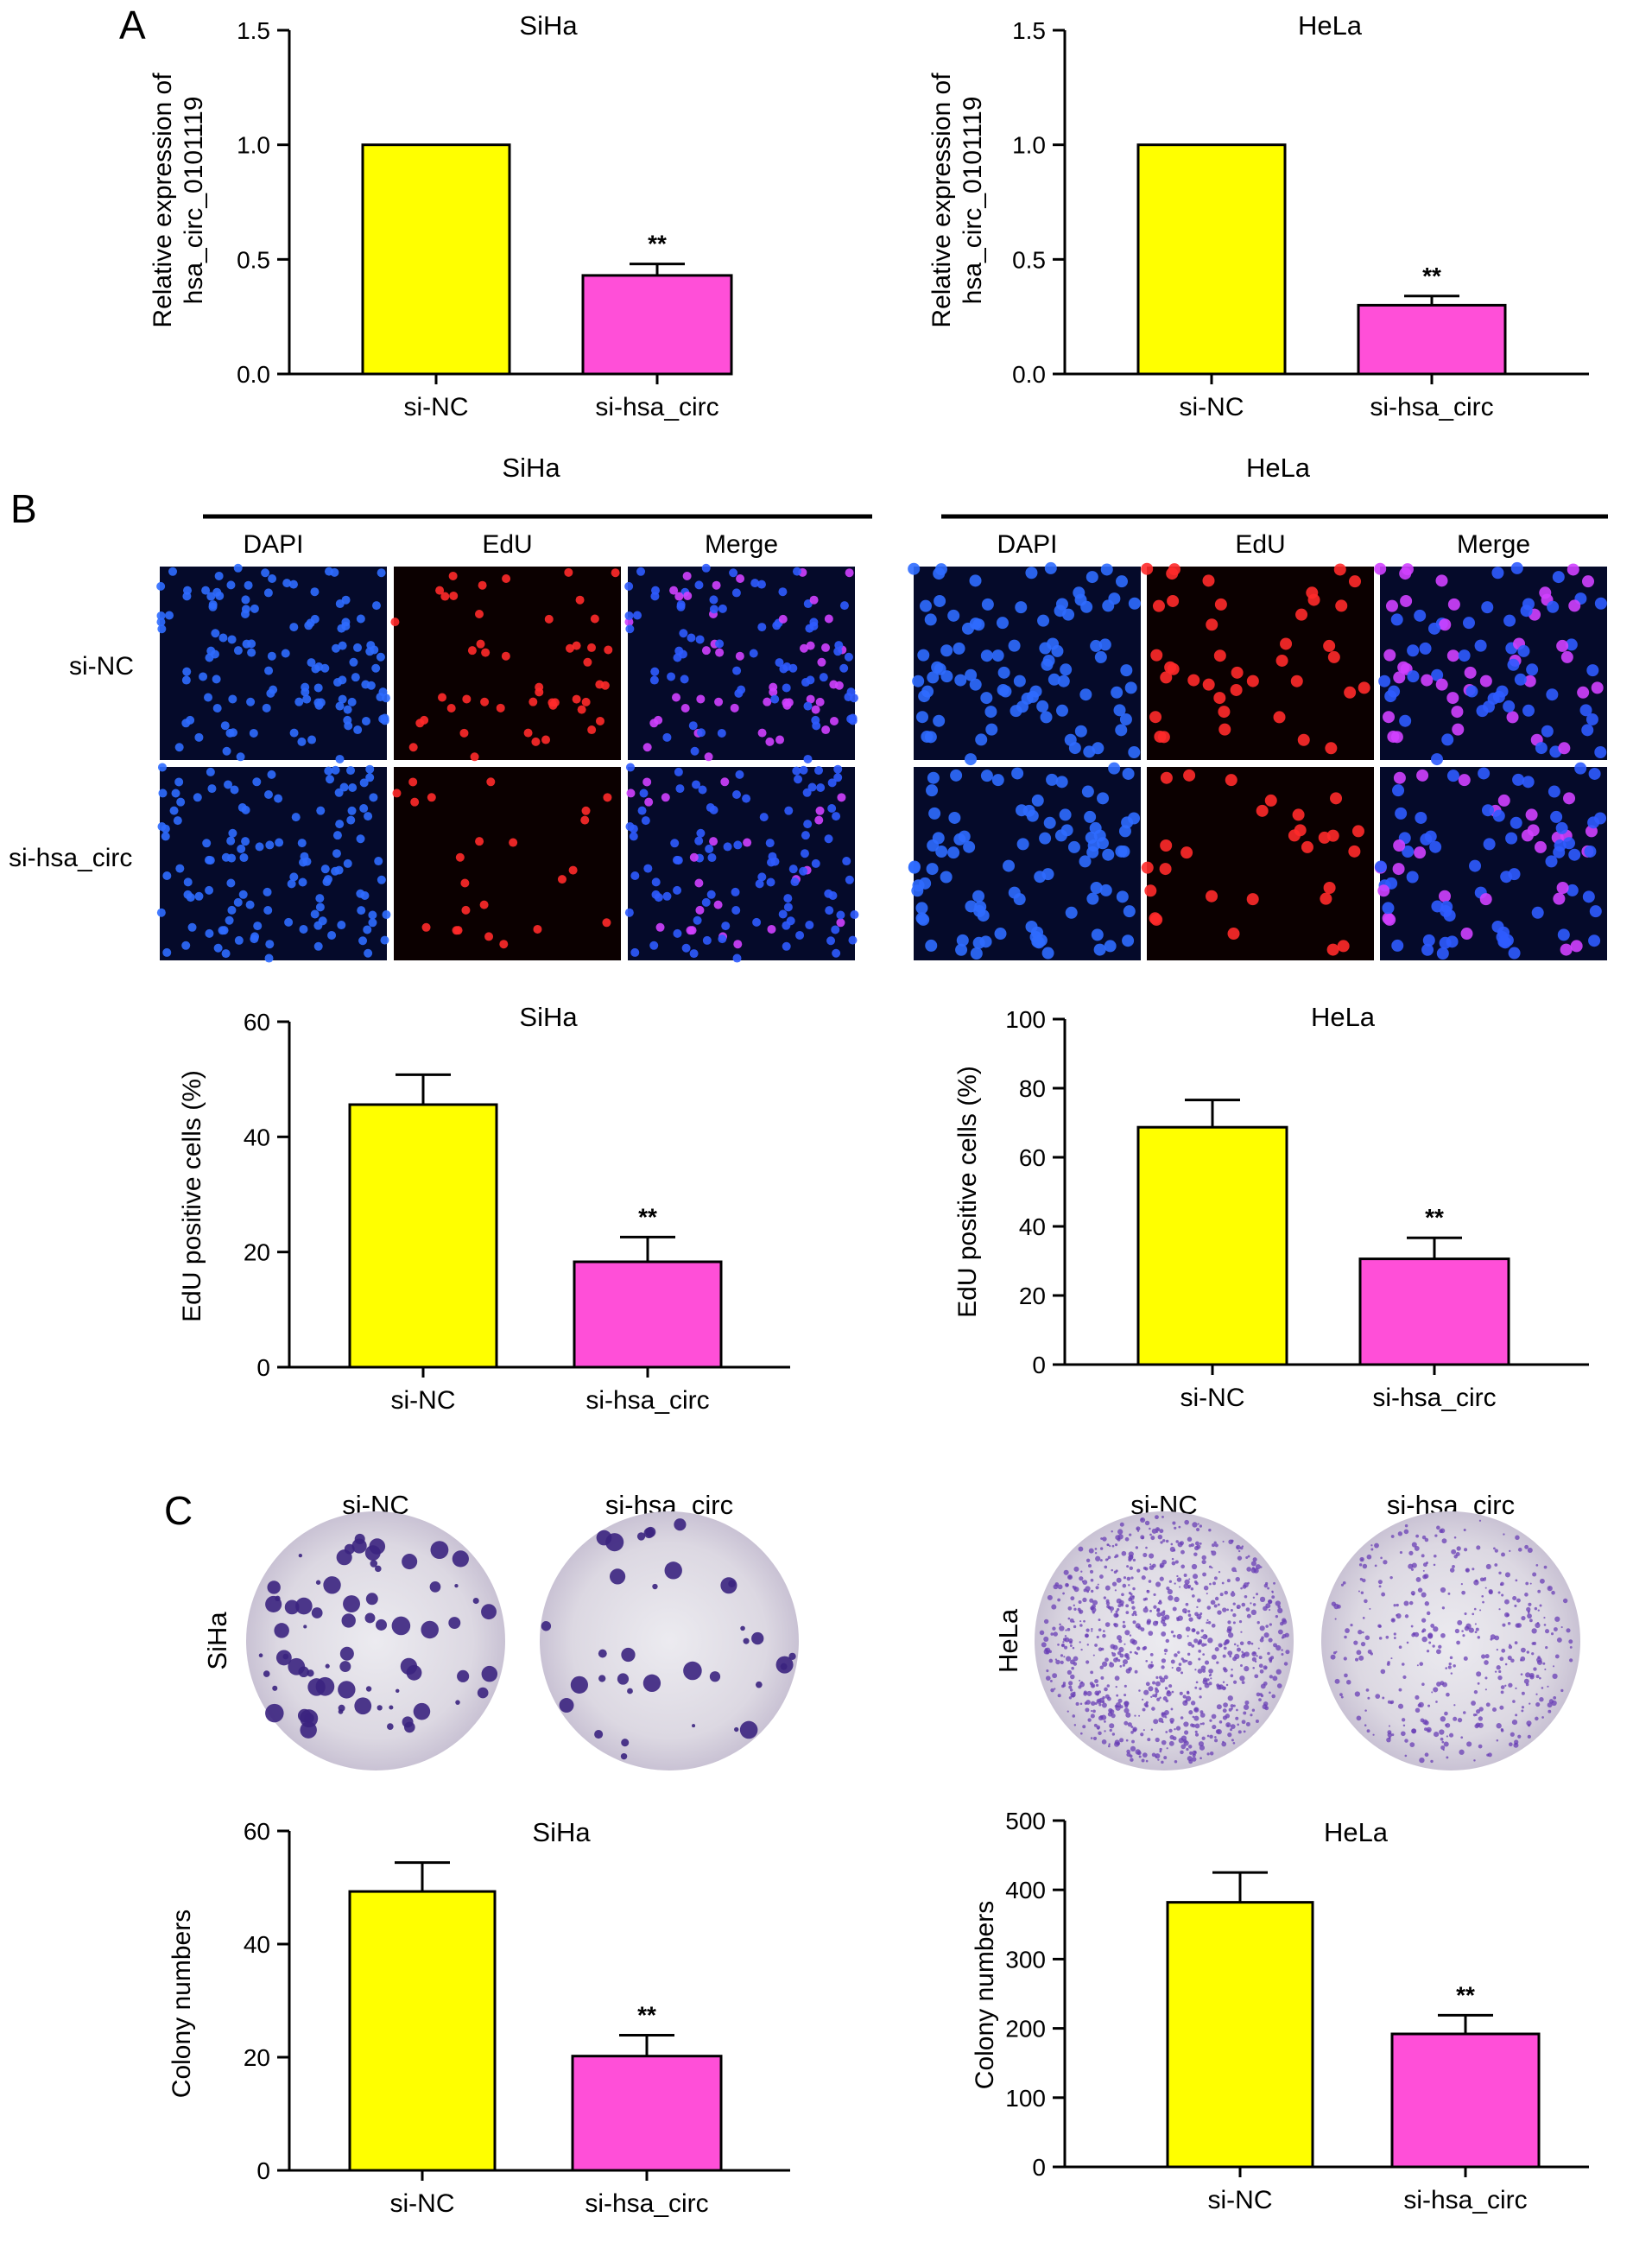 This screenshot has width=1652, height=2255. What do you see at coordinates (1025, 2030) in the screenshot?
I see `y-tick-label: 200` at bounding box center [1025, 2030].